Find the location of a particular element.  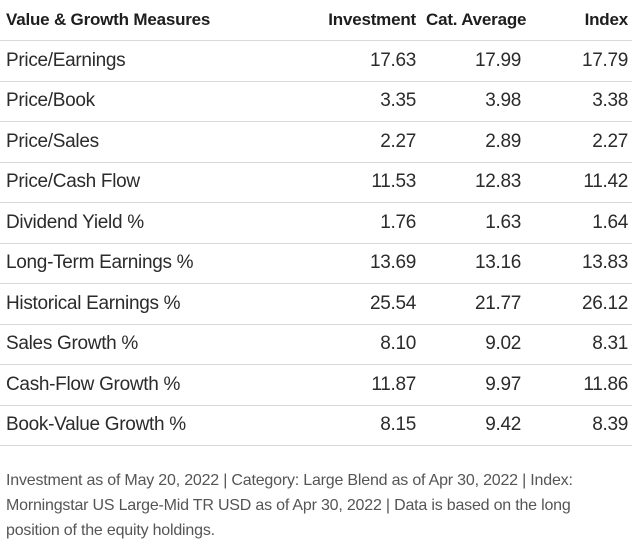

table-row: Historical Earnings % 25.54 21.77 26.12 is located at coordinates (316, 304).